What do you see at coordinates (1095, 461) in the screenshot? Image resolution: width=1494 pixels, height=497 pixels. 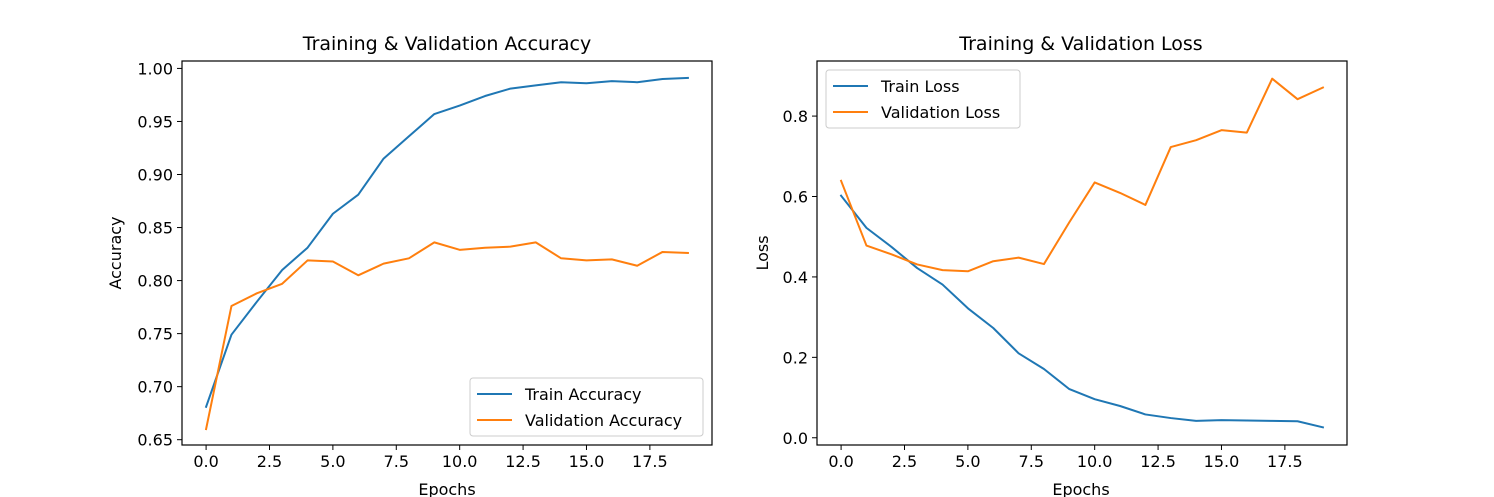 I see `loss-x-tick-label: 10.0` at bounding box center [1095, 461].